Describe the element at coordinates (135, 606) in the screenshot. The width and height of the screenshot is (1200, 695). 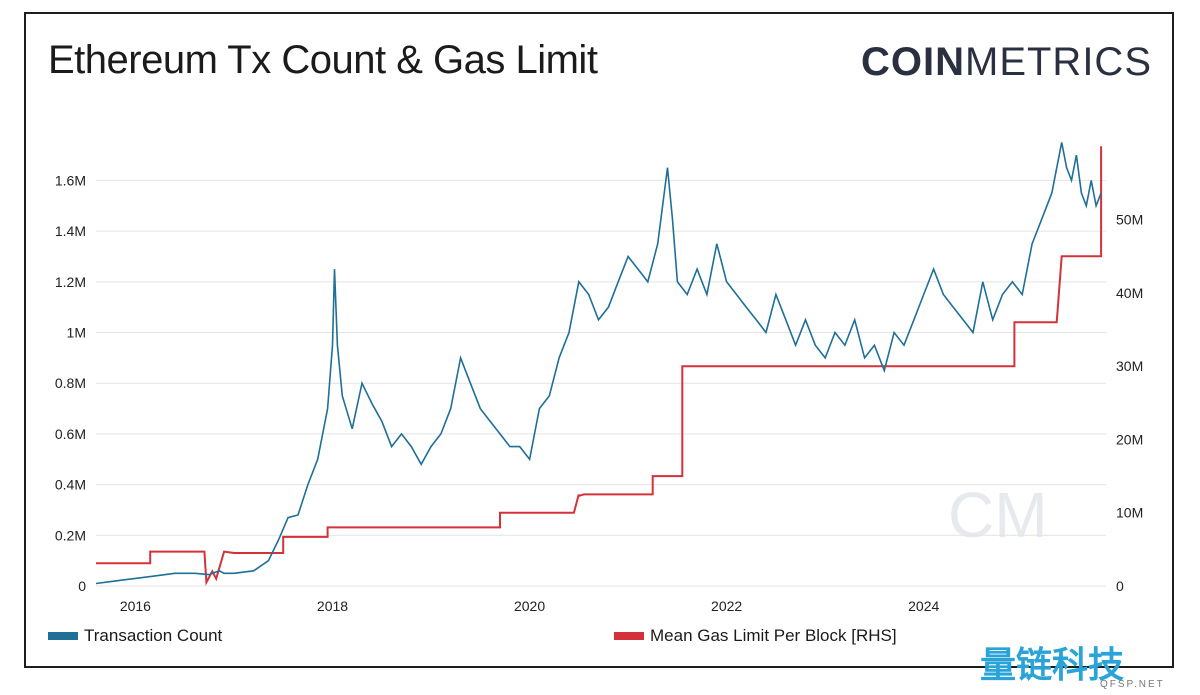
I see `x-tick-label: 2016` at that location.